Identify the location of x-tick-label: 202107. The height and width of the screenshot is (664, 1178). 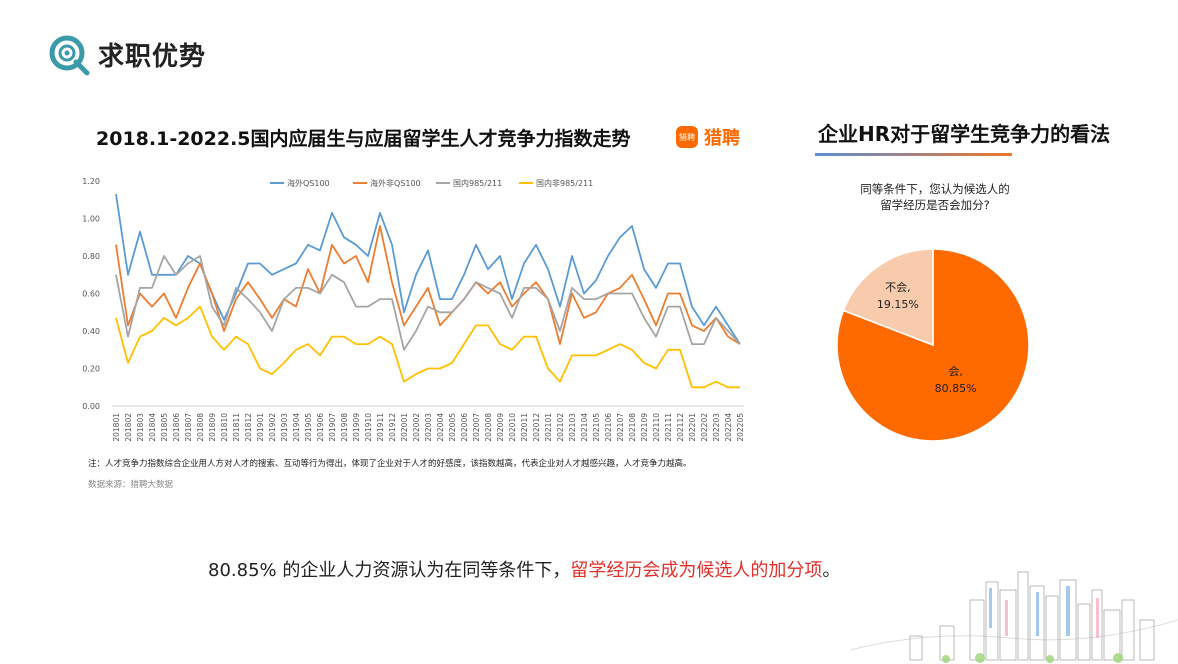
(620, 427).